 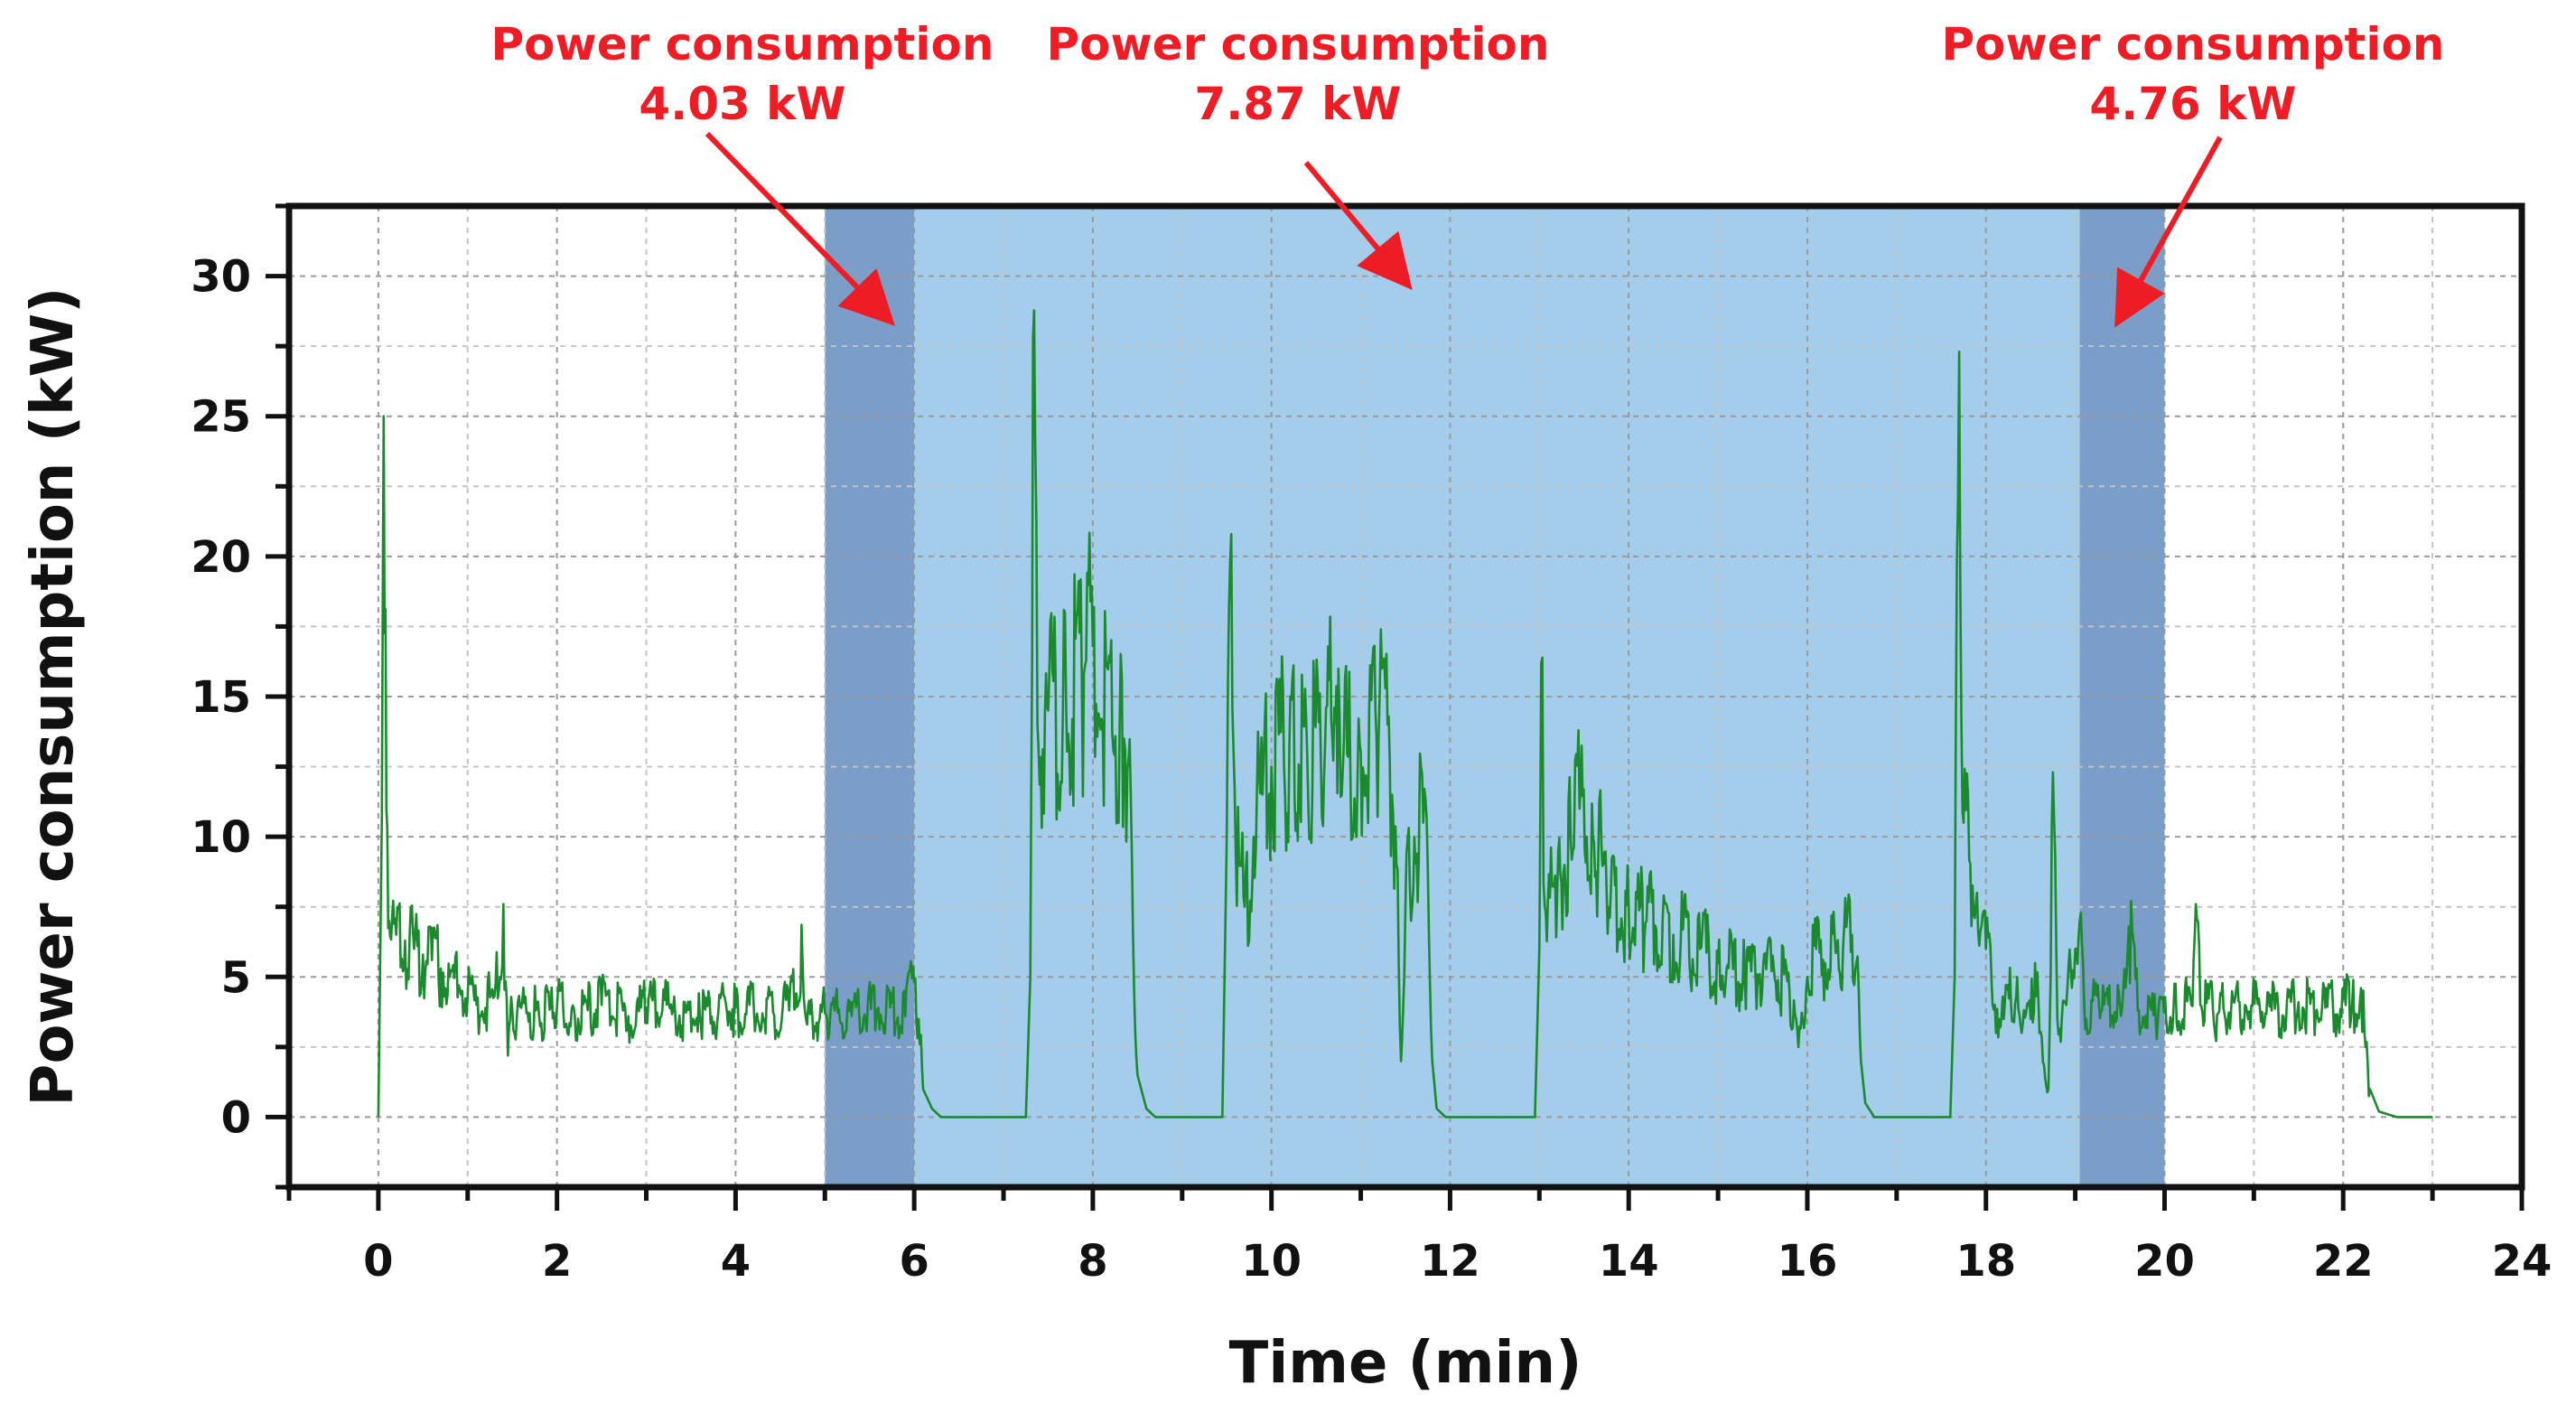 I want to click on annotation-3: Power consumption 4.76 kW, so click(x=2193, y=173).